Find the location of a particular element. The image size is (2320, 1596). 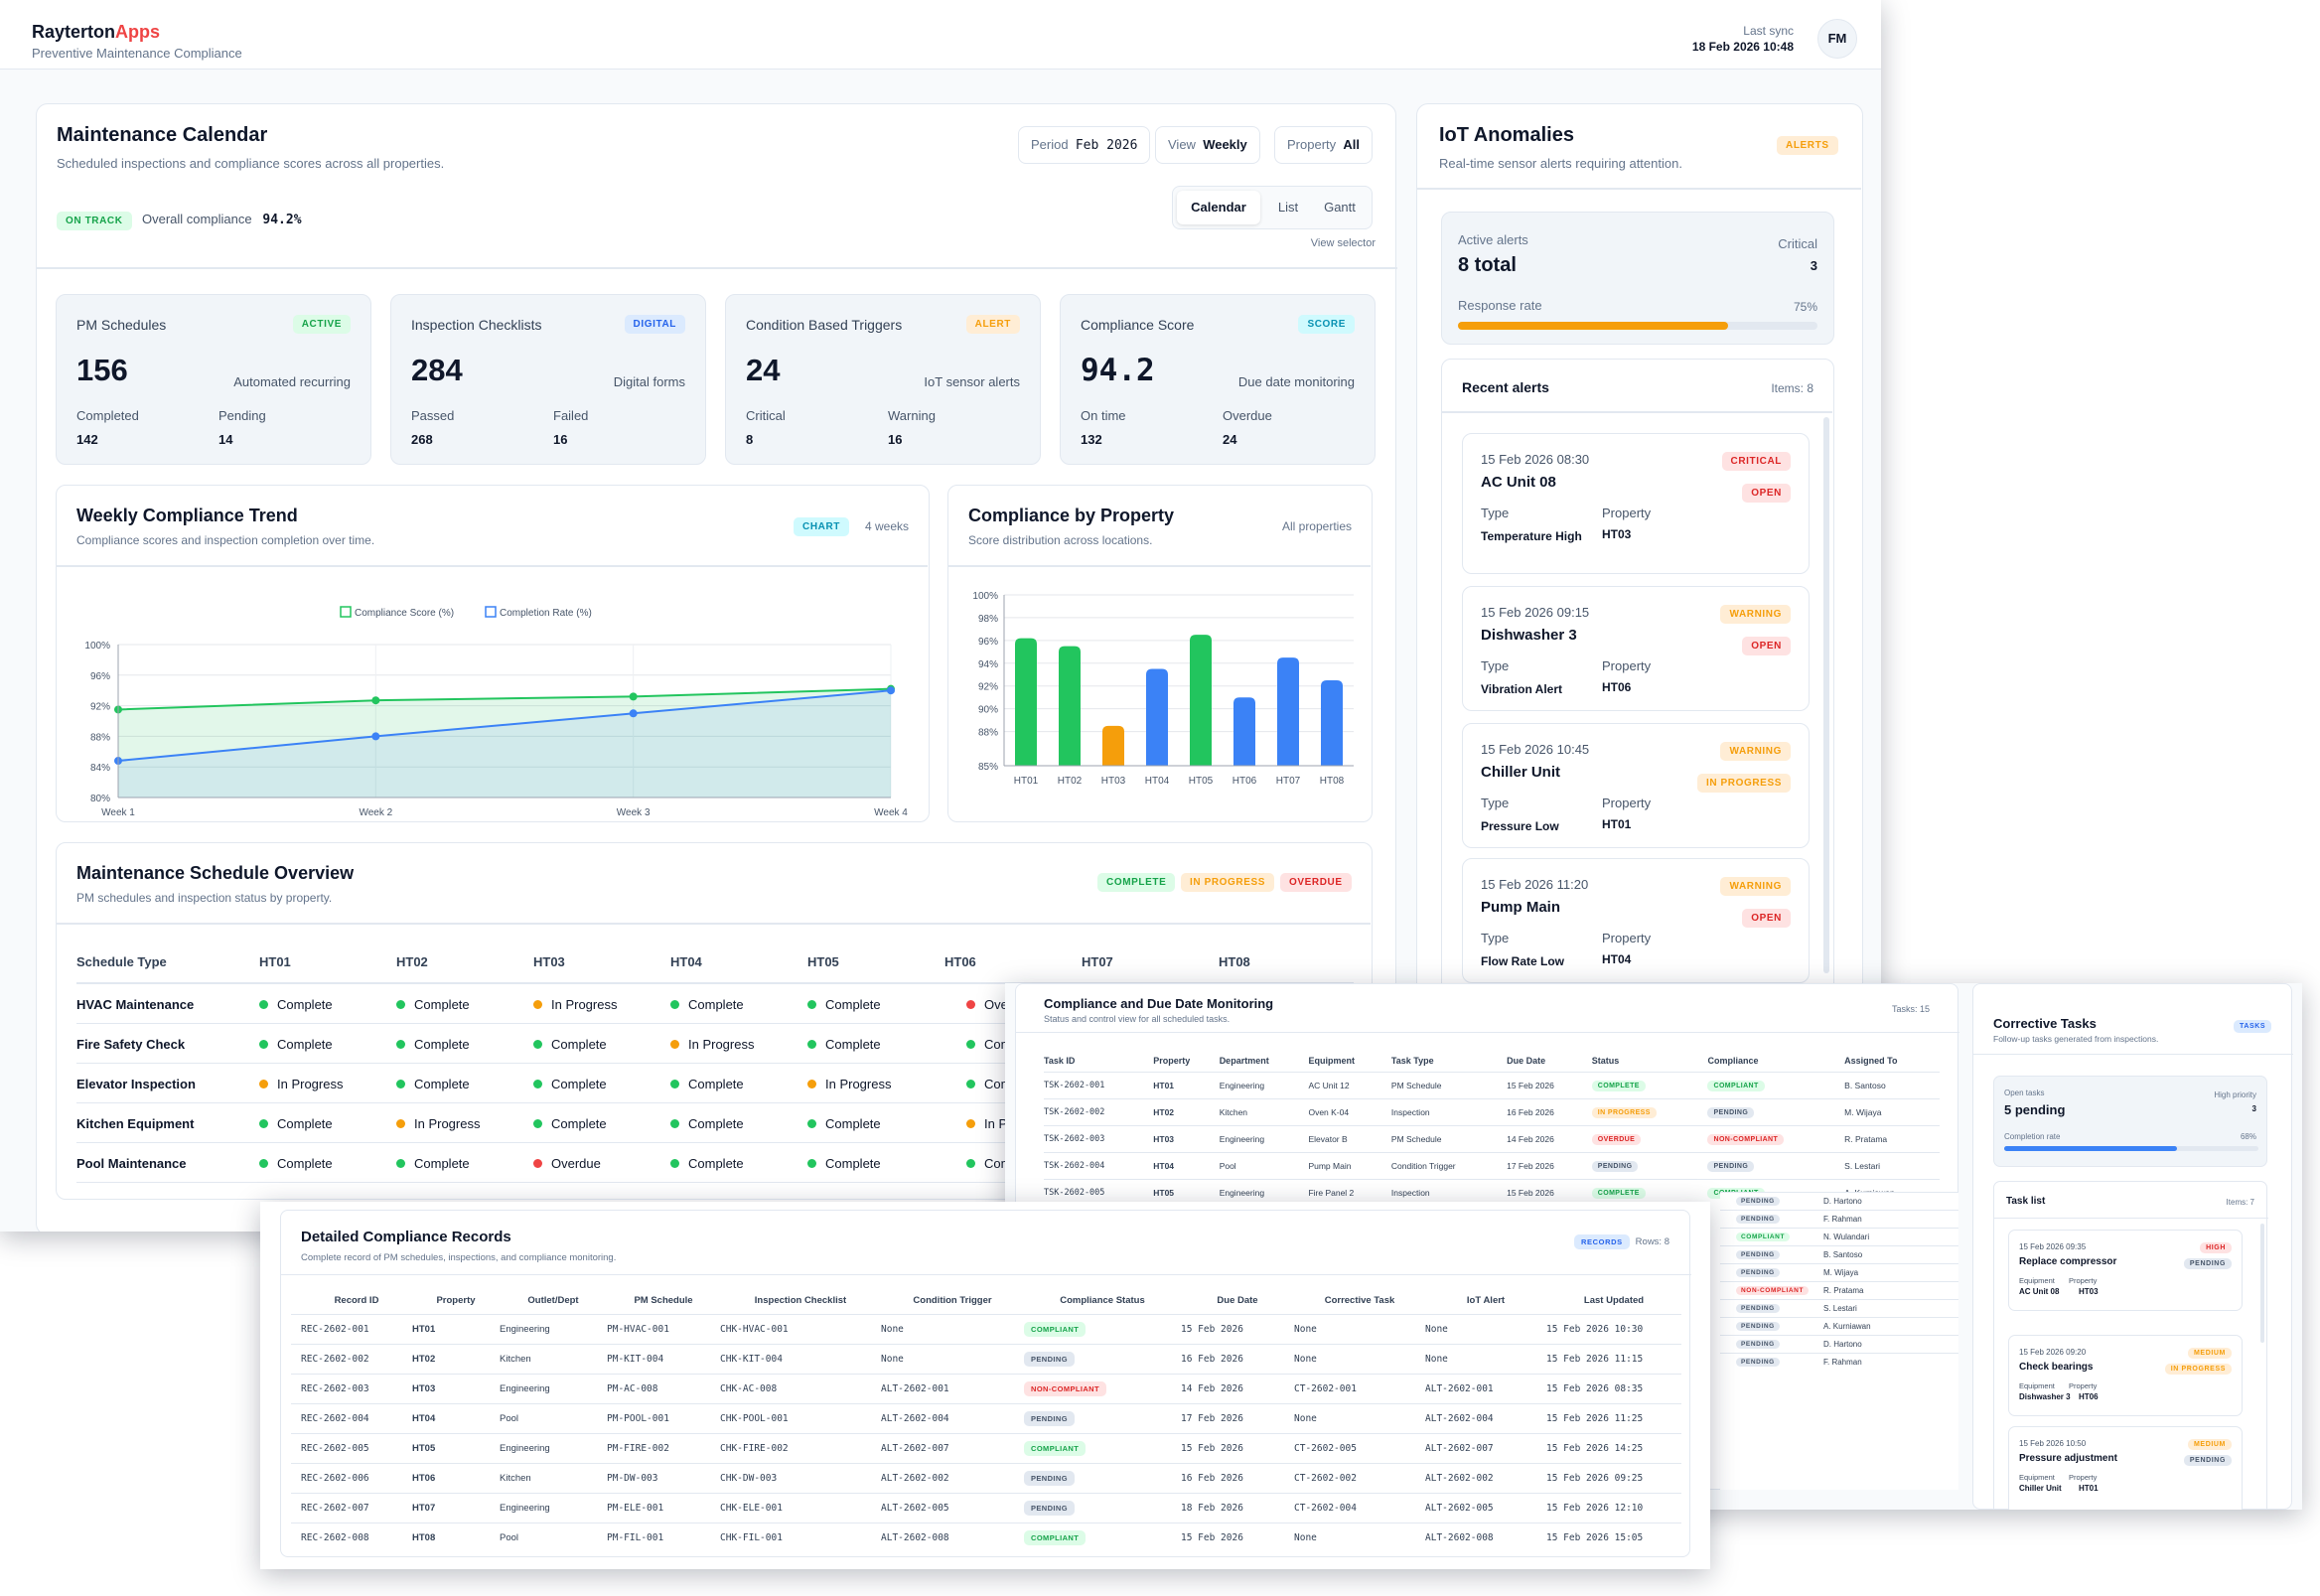

recent-alerts-scrollbar is located at coordinates (1826, 695).